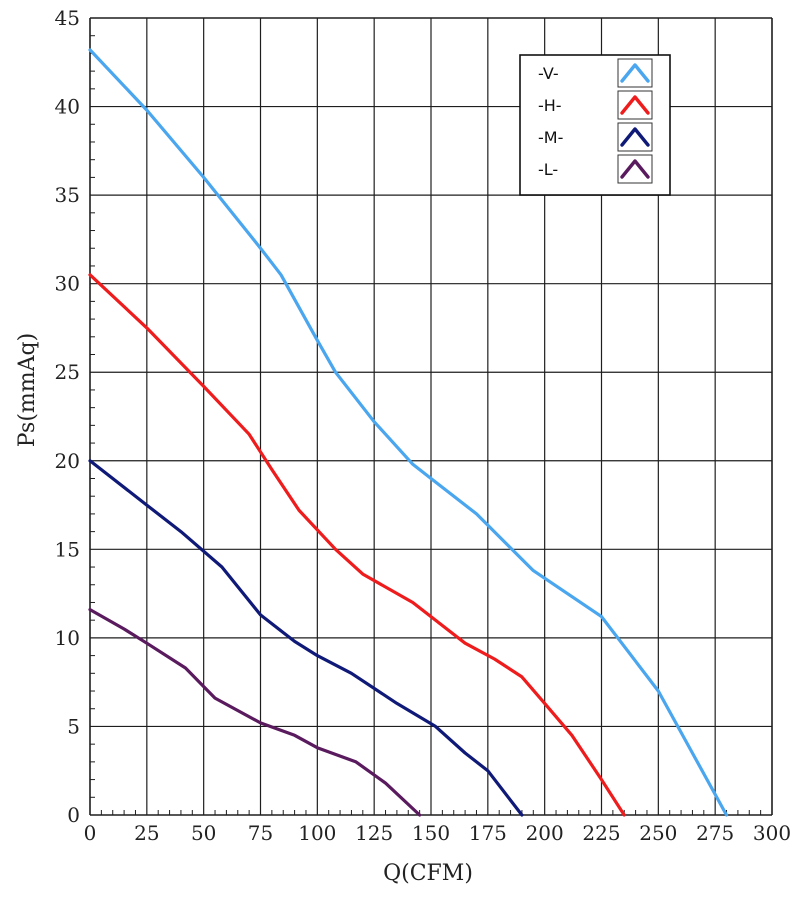 The image size is (800, 900). Describe the element at coordinates (550, 137) in the screenshot. I see `legend-label: -M-` at that location.